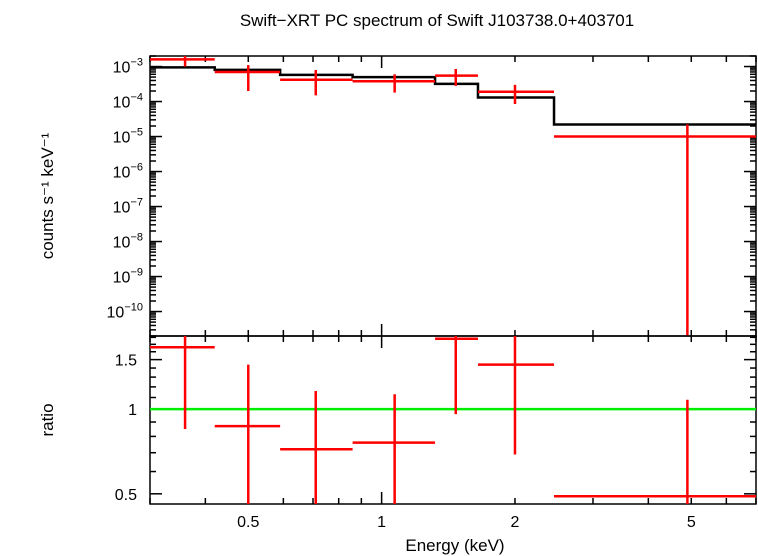 The width and height of the screenshot is (758, 556). I want to click on upper-ytick-label: 10⁻⁴, so click(128, 102).